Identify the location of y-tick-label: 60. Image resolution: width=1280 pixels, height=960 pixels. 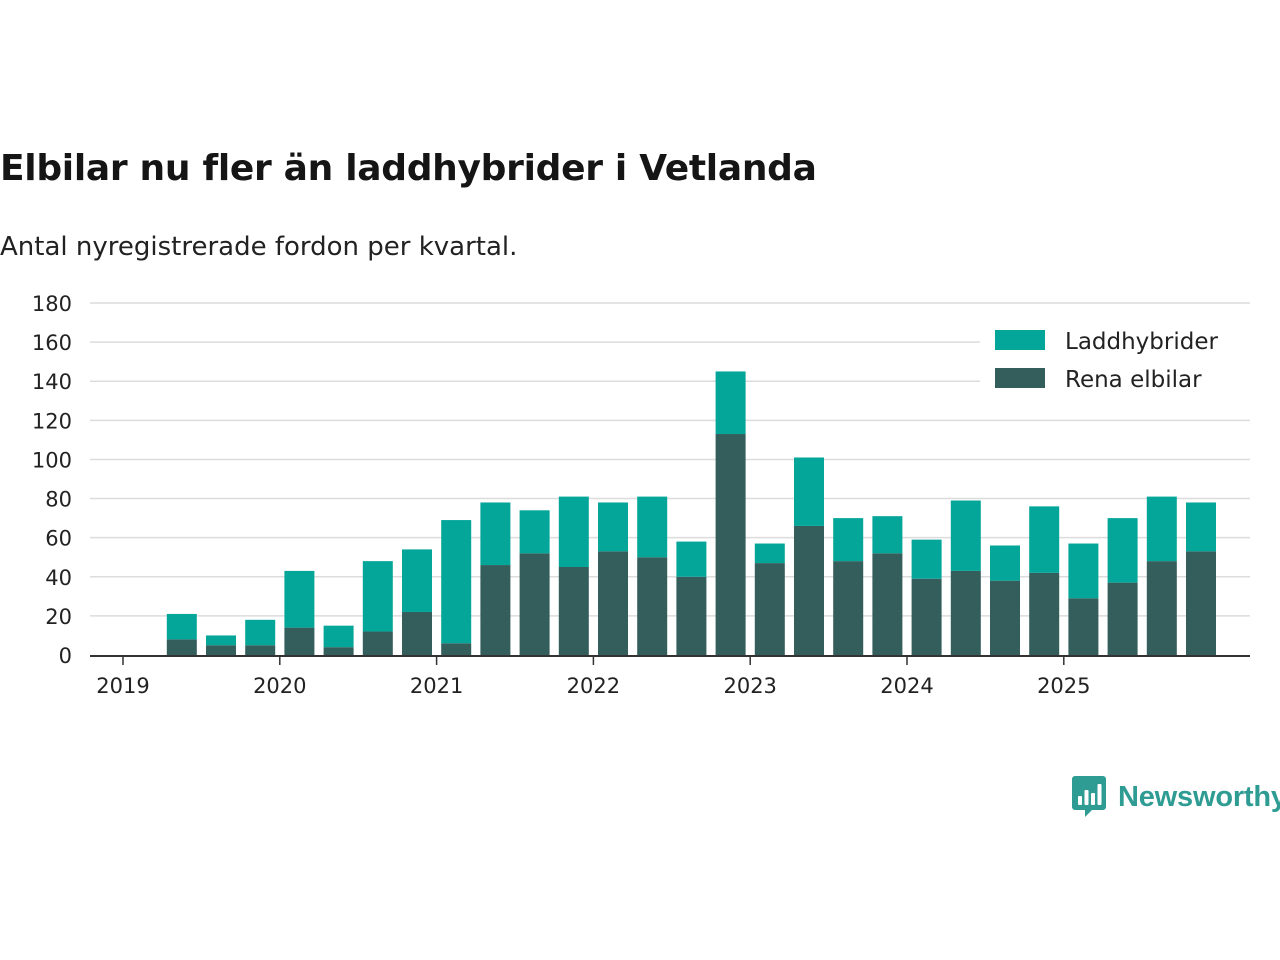
(58, 539).